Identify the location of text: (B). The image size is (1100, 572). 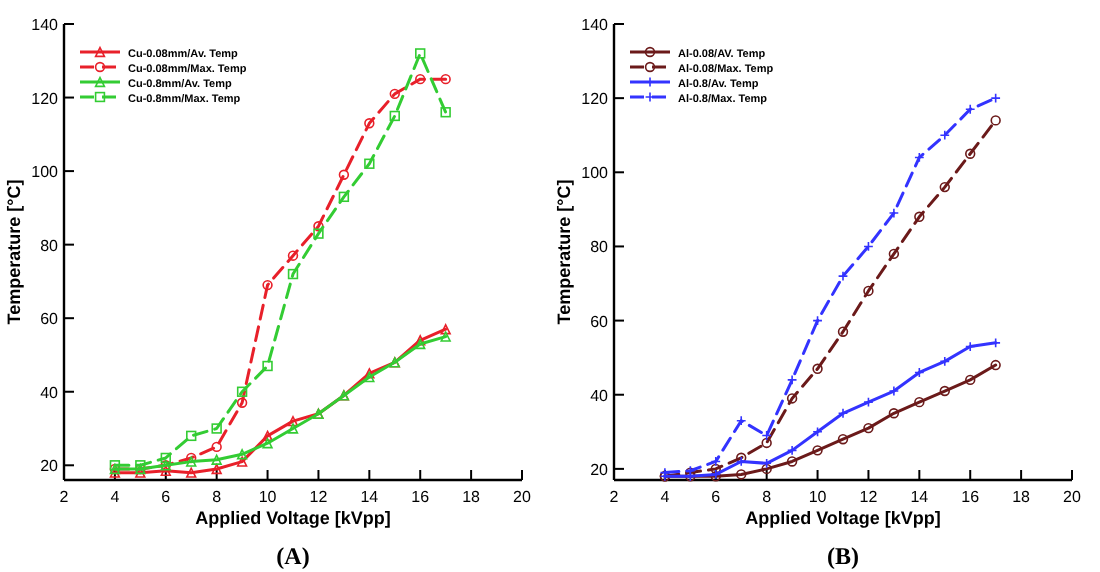
(843, 556).